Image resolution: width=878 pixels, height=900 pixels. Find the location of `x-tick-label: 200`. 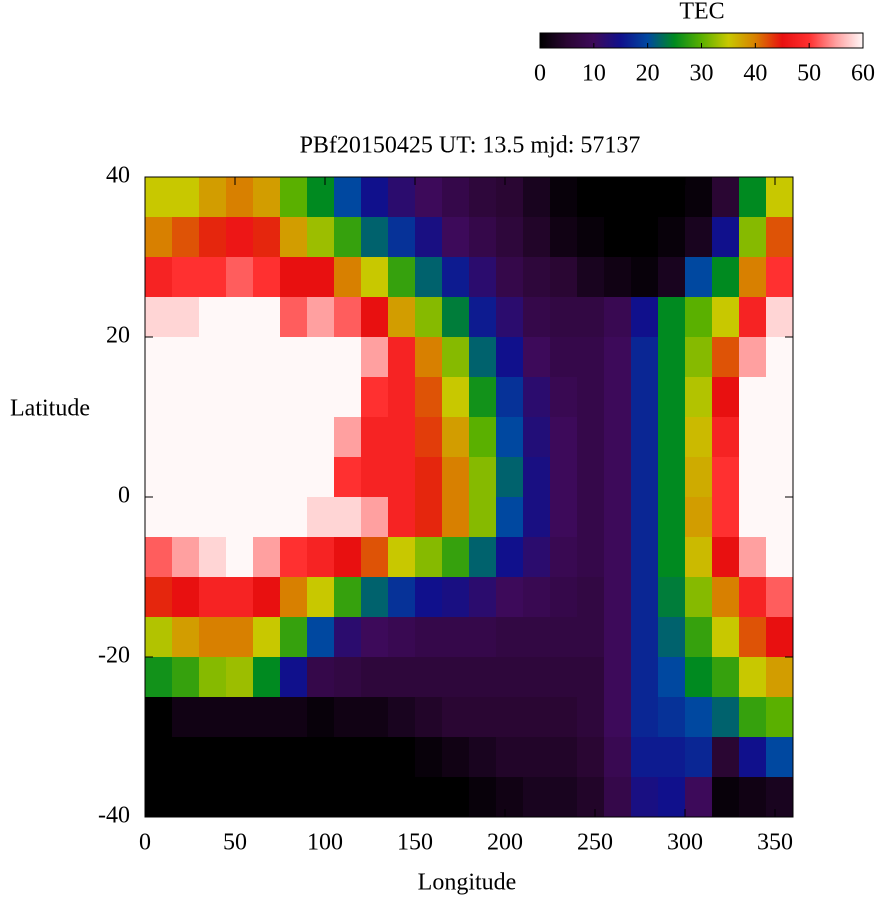

x-tick-label: 200 is located at coordinates (505, 843).